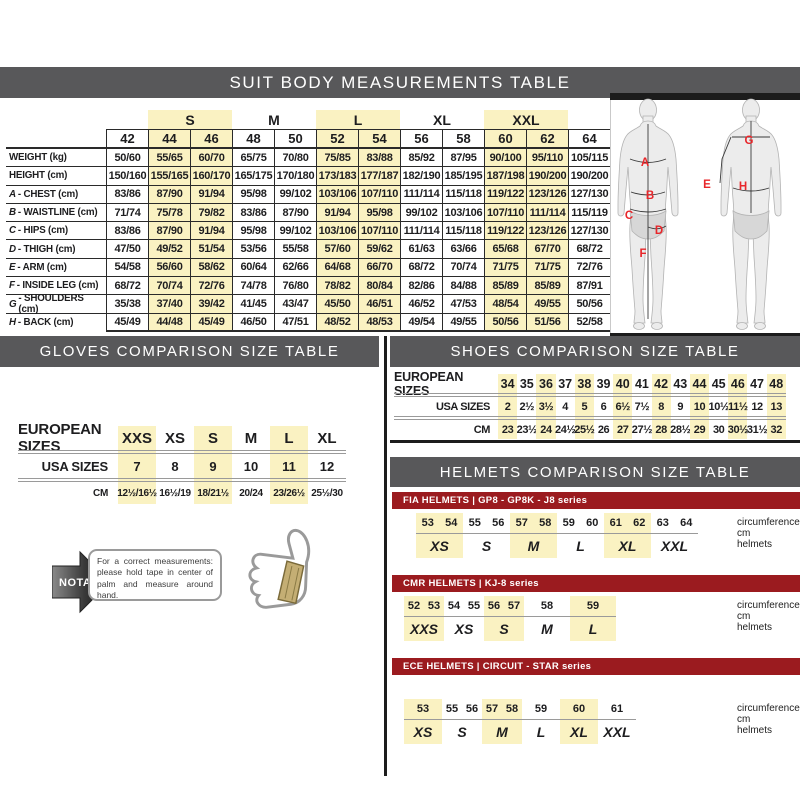 Image resolution: width=800 pixels, height=800 pixels. I want to click on suit-size-group: XL, so click(442, 119).